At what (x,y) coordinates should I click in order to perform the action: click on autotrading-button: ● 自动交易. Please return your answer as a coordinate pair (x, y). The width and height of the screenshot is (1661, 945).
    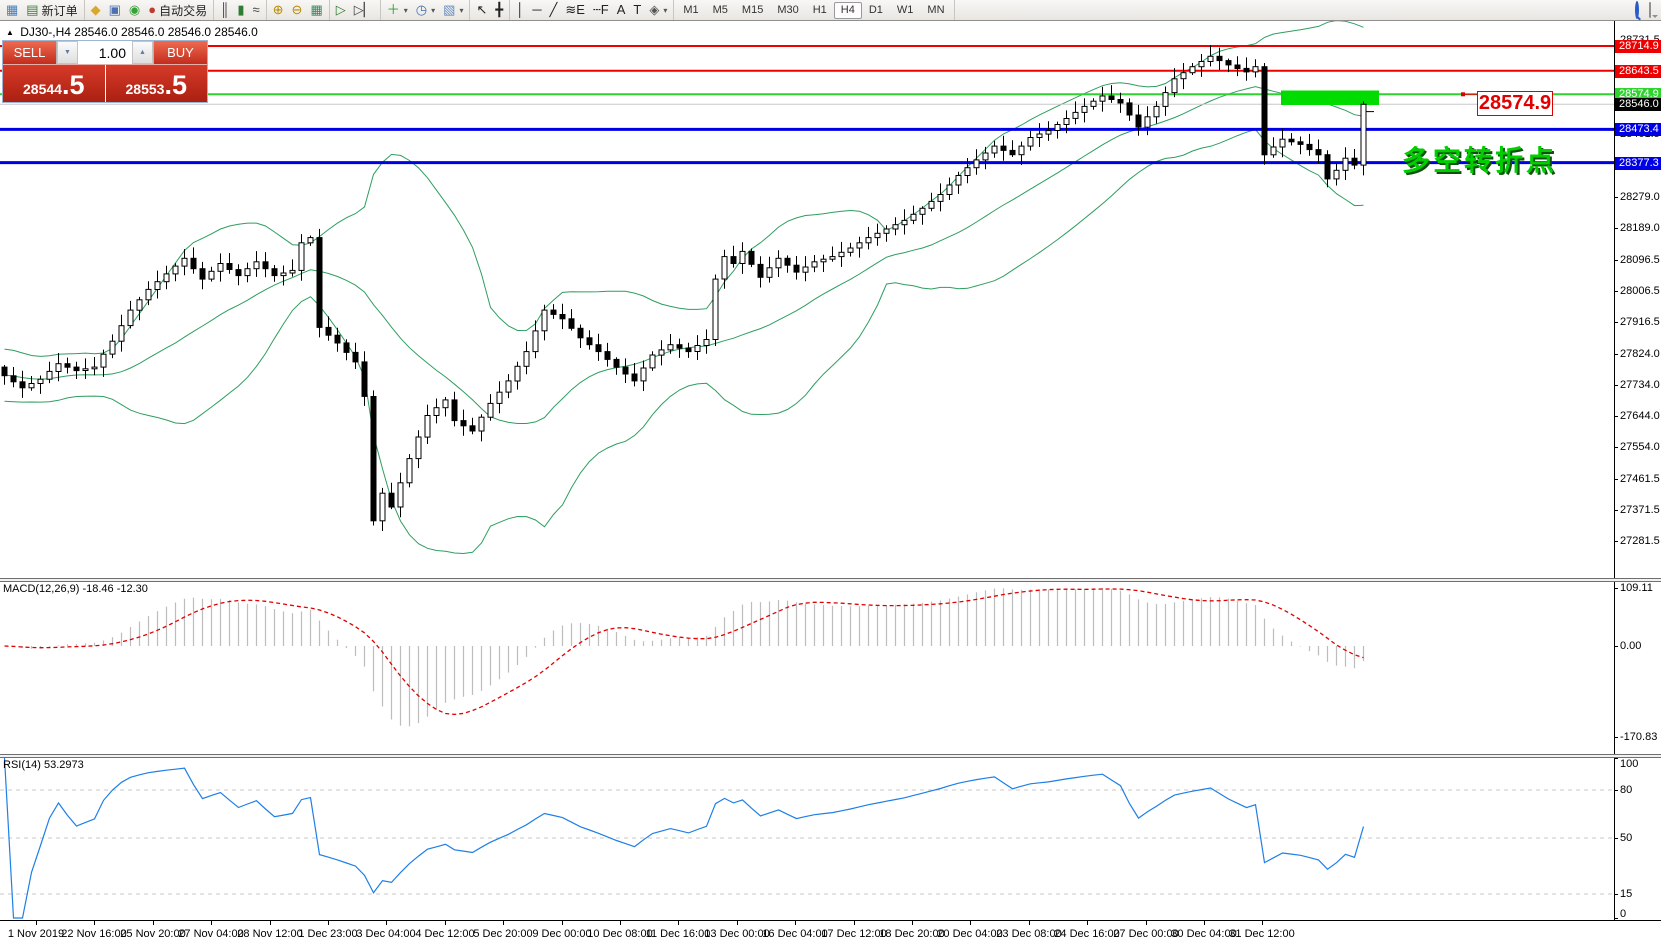
    Looking at the image, I should click on (177, 10).